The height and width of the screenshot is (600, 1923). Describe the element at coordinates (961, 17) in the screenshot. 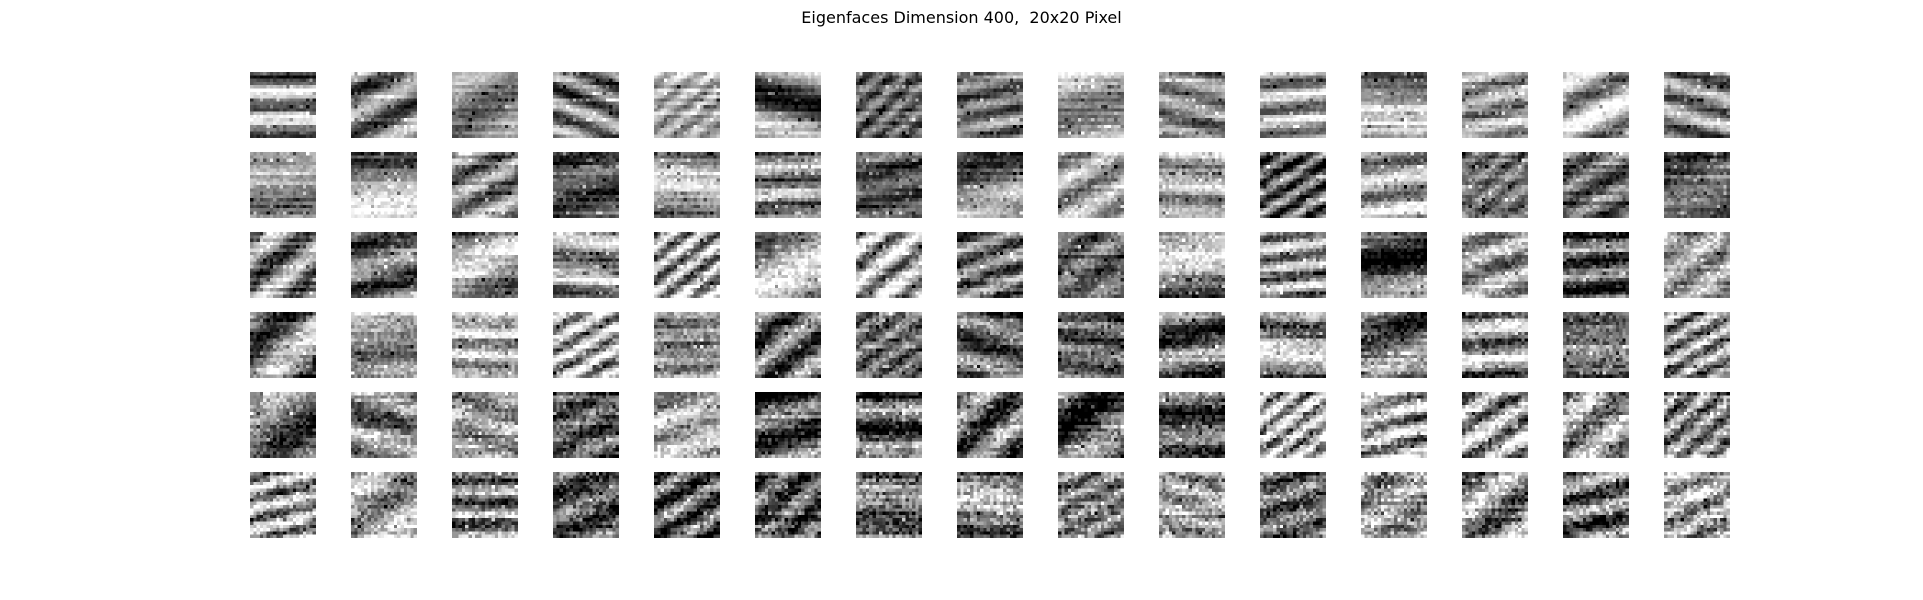

I see `figure-title: Eigenfaces Dimension 400, 20x20 Pixel` at that location.